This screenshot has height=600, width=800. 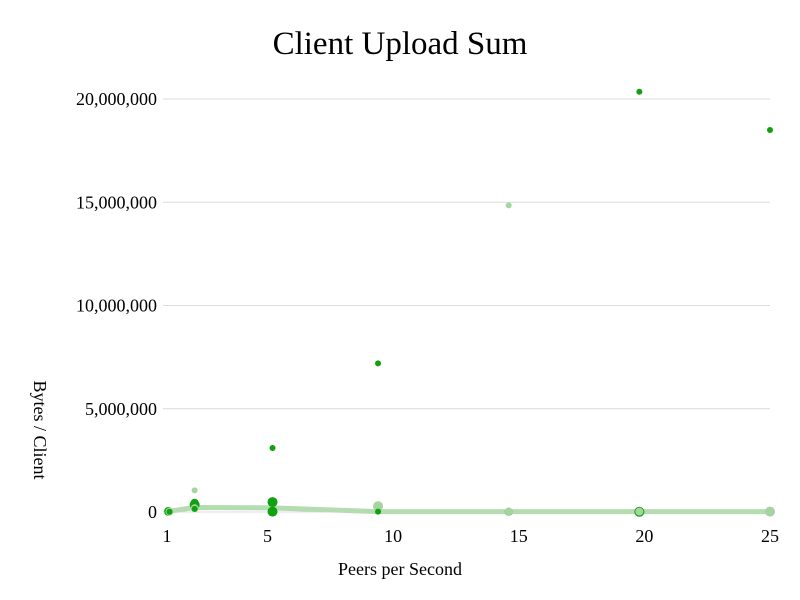 What do you see at coordinates (393, 536) in the screenshot?
I see `x-tick-label: 10` at bounding box center [393, 536].